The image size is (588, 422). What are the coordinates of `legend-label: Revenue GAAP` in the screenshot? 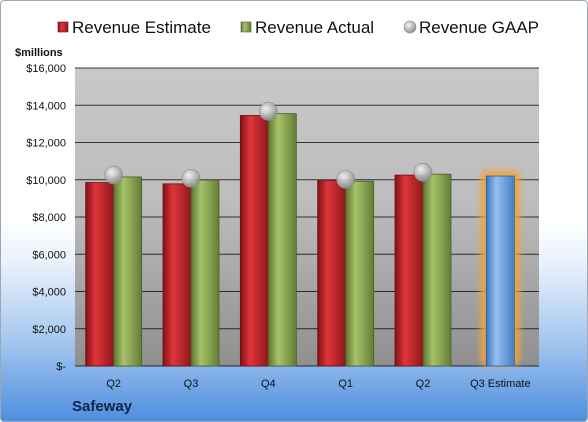 It's located at (479, 27).